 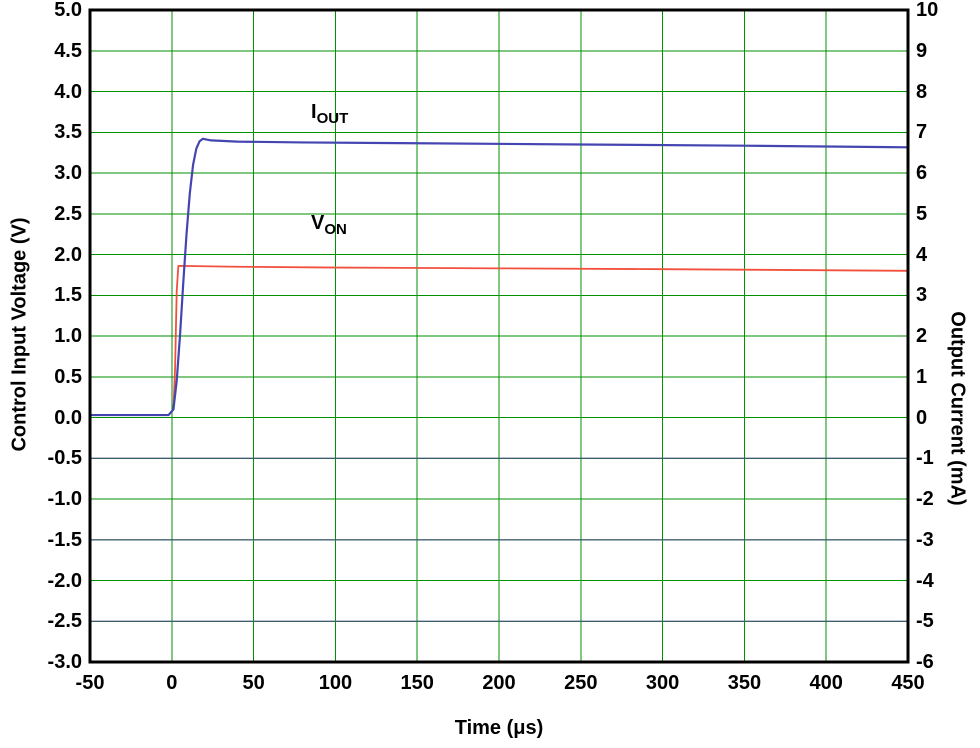 I want to click on x-tick-label: 350, so click(x=744, y=683).